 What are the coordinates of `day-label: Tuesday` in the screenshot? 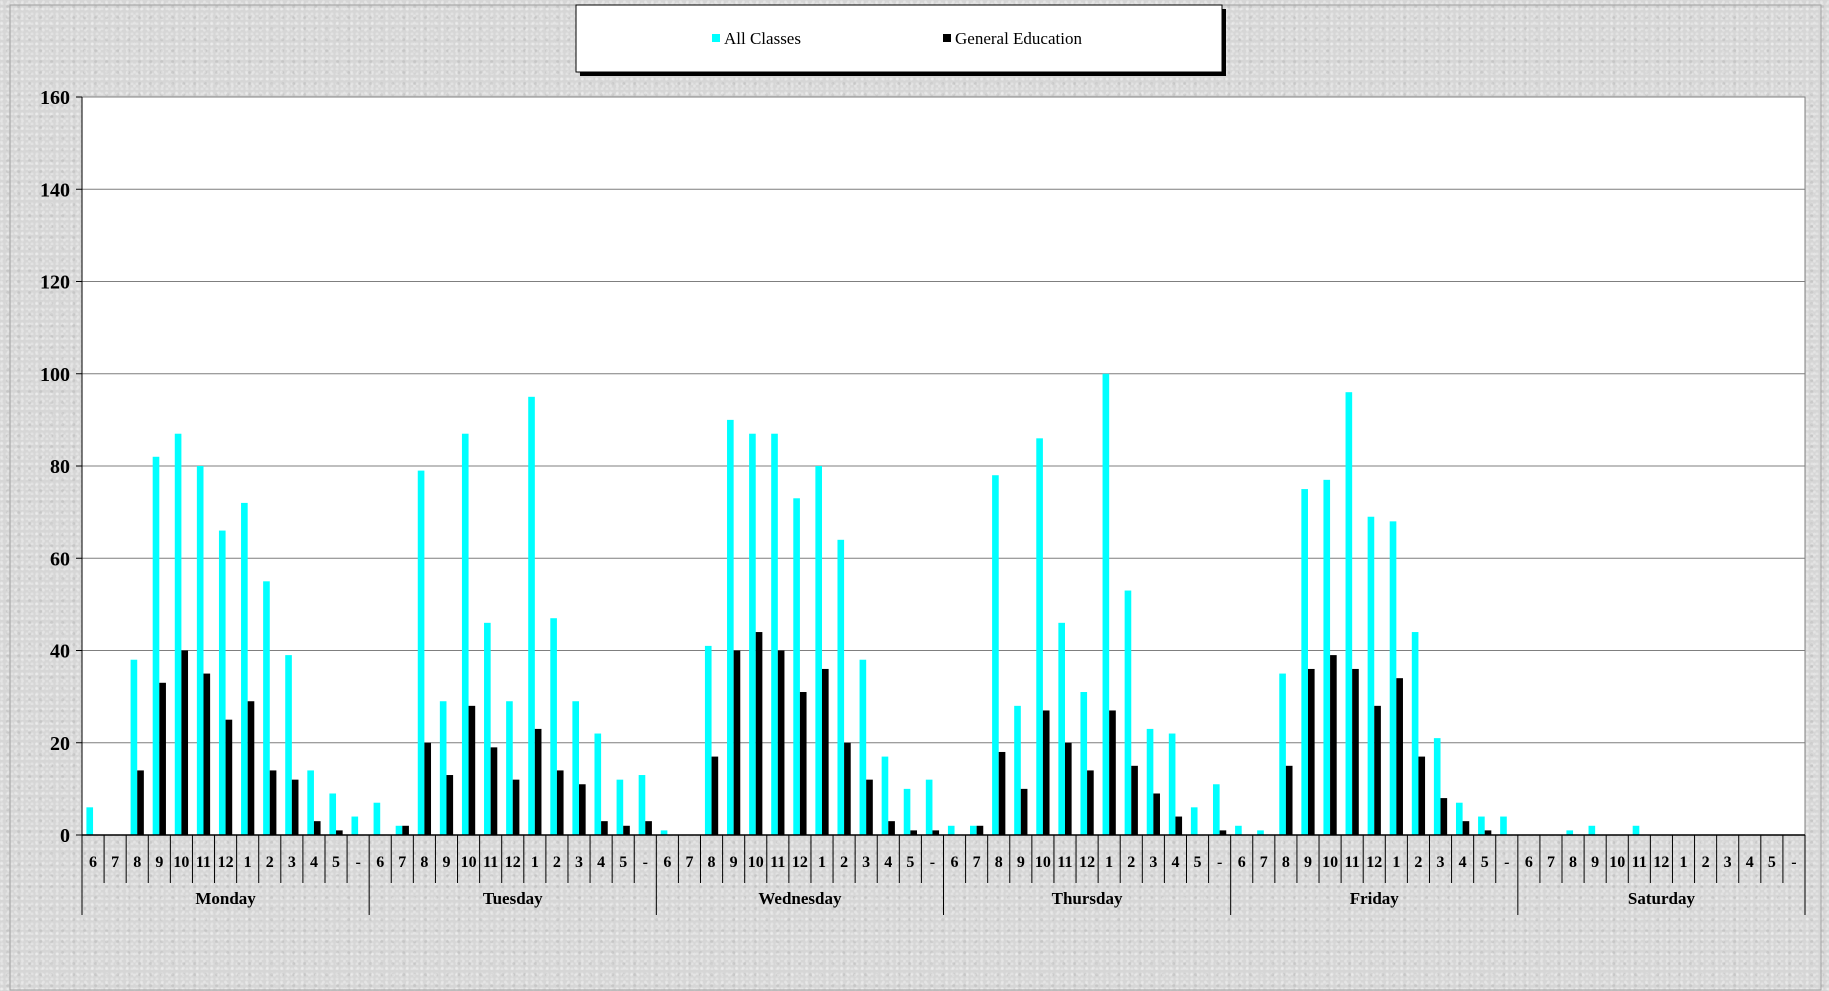 It's located at (513, 898).